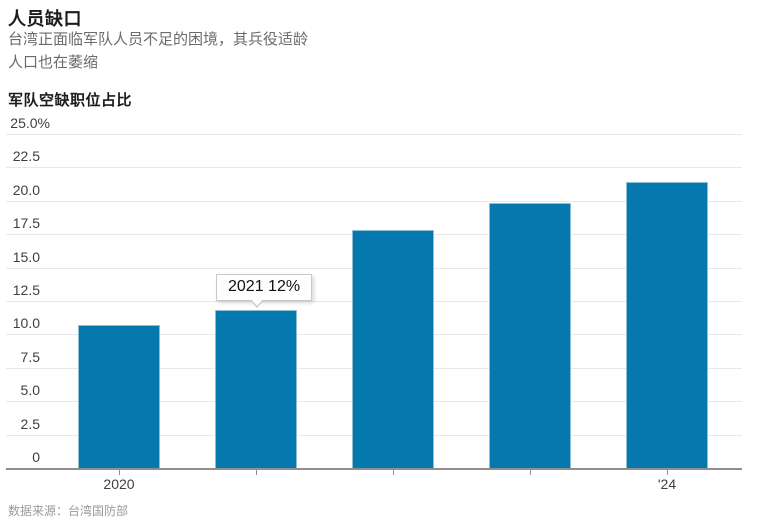  What do you see at coordinates (30, 390) in the screenshot?
I see `y-axis-tick-label: 5.0` at bounding box center [30, 390].